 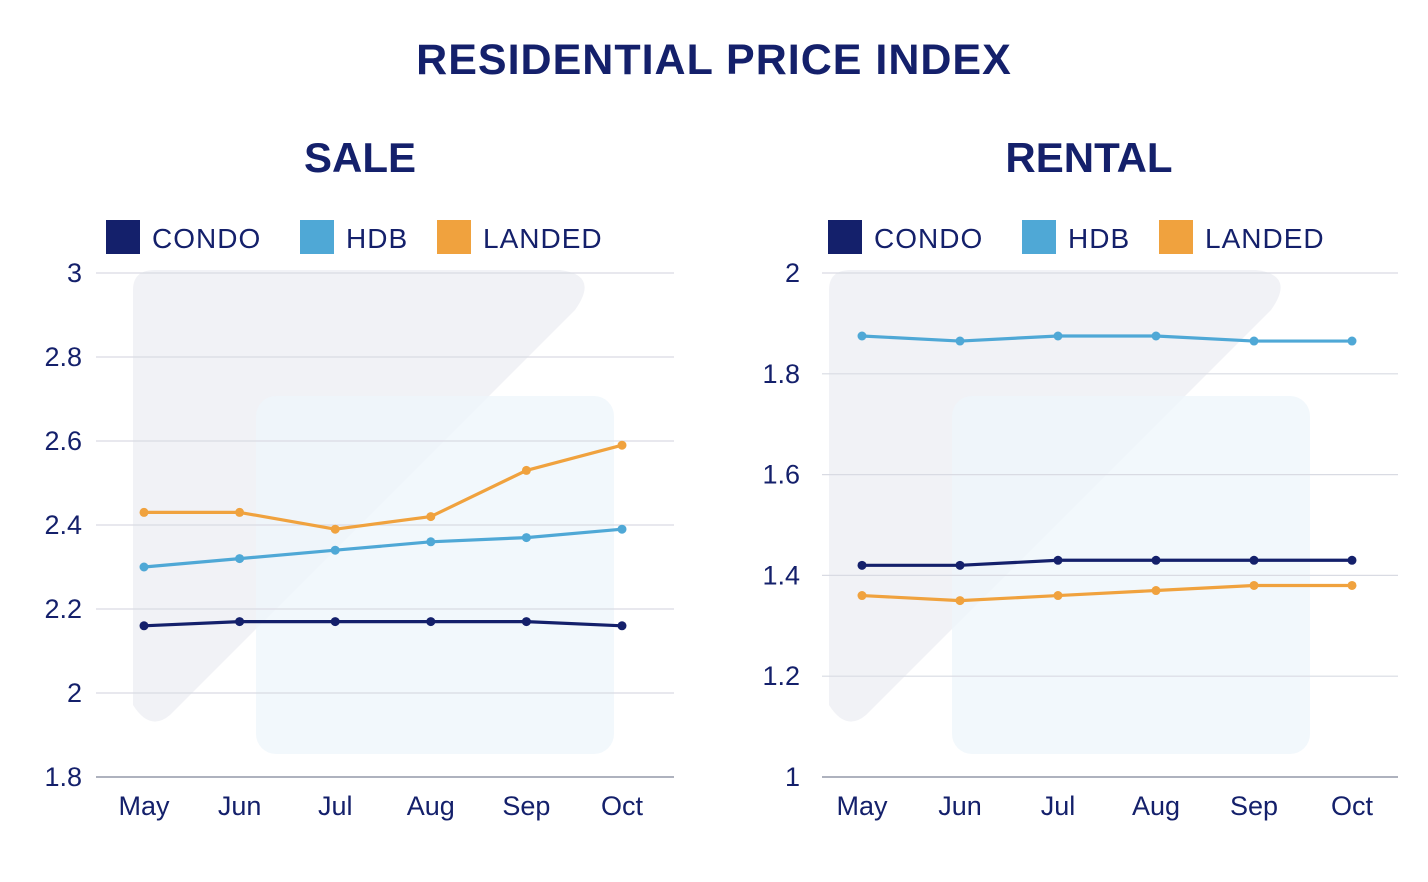 I want to click on y-tick-label: 1.4, so click(x=781, y=575).